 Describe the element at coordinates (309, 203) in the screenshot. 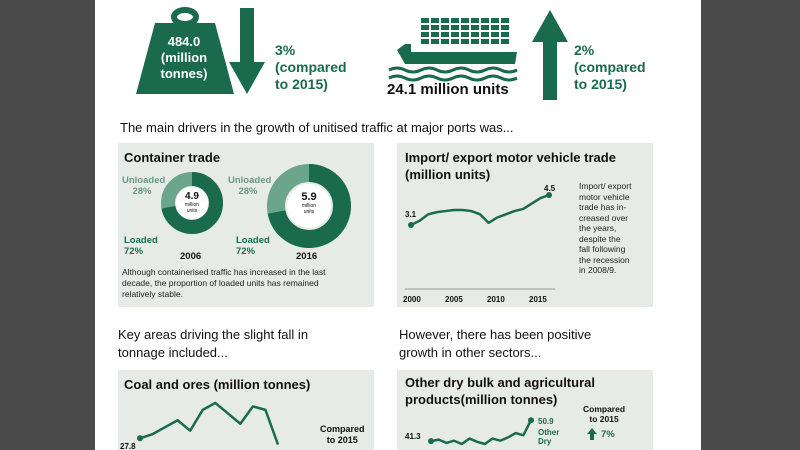

I see `donut-2016-center: 5.9 million units` at that location.